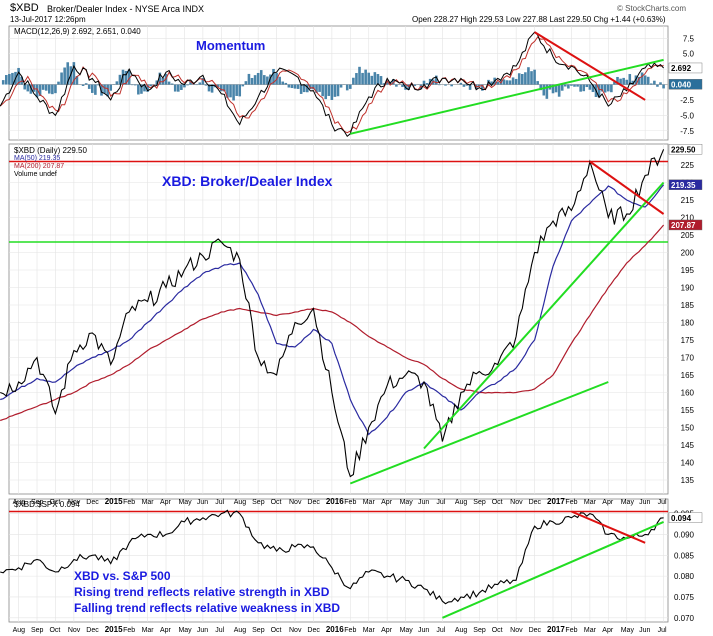 The width and height of the screenshot is (713, 636). Describe the element at coordinates (689, 54) in the screenshot. I see `y-tick-label: 5.0` at that location.